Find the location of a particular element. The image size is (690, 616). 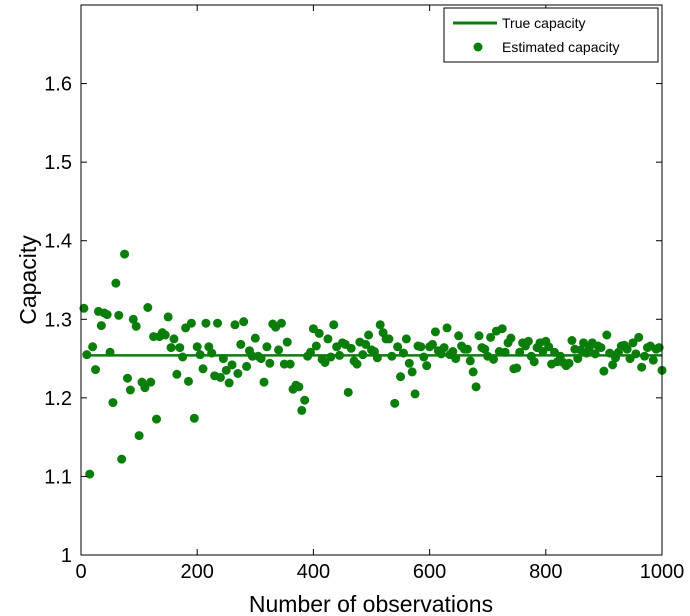

x-tick-label: 800 is located at coordinates (545, 572).